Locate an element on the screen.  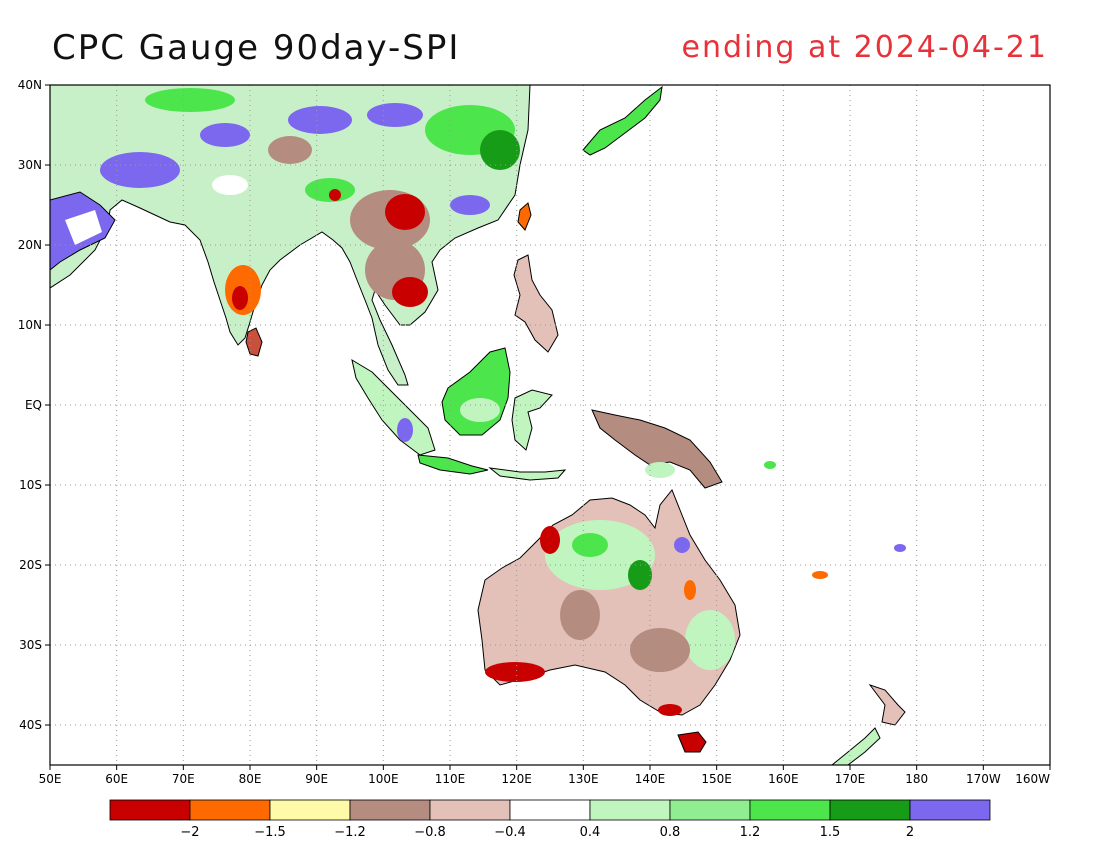
lon-label: 160W is located at coordinates (1032, 779).